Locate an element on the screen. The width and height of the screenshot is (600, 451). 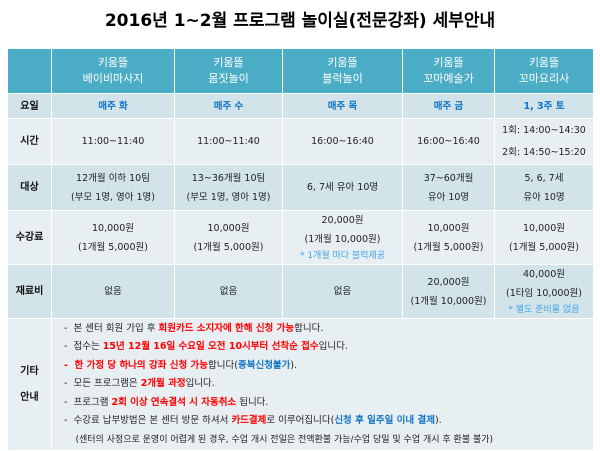
cell-fee: 20,000원 (1개월 10,000원) * 1개월 마다 블럭제공 is located at coordinates (342, 237).